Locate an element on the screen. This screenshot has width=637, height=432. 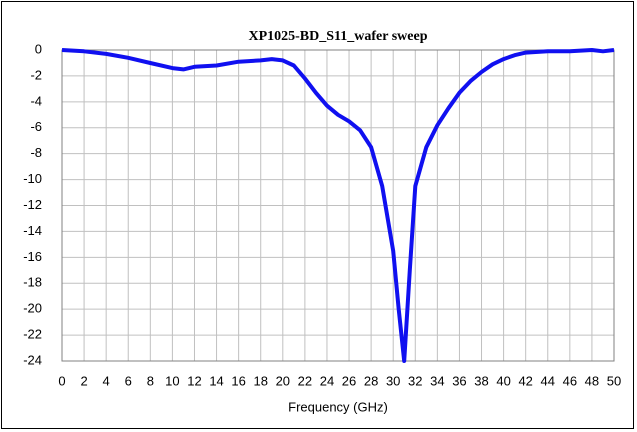
x-tick-label: 6 is located at coordinates (128, 380).